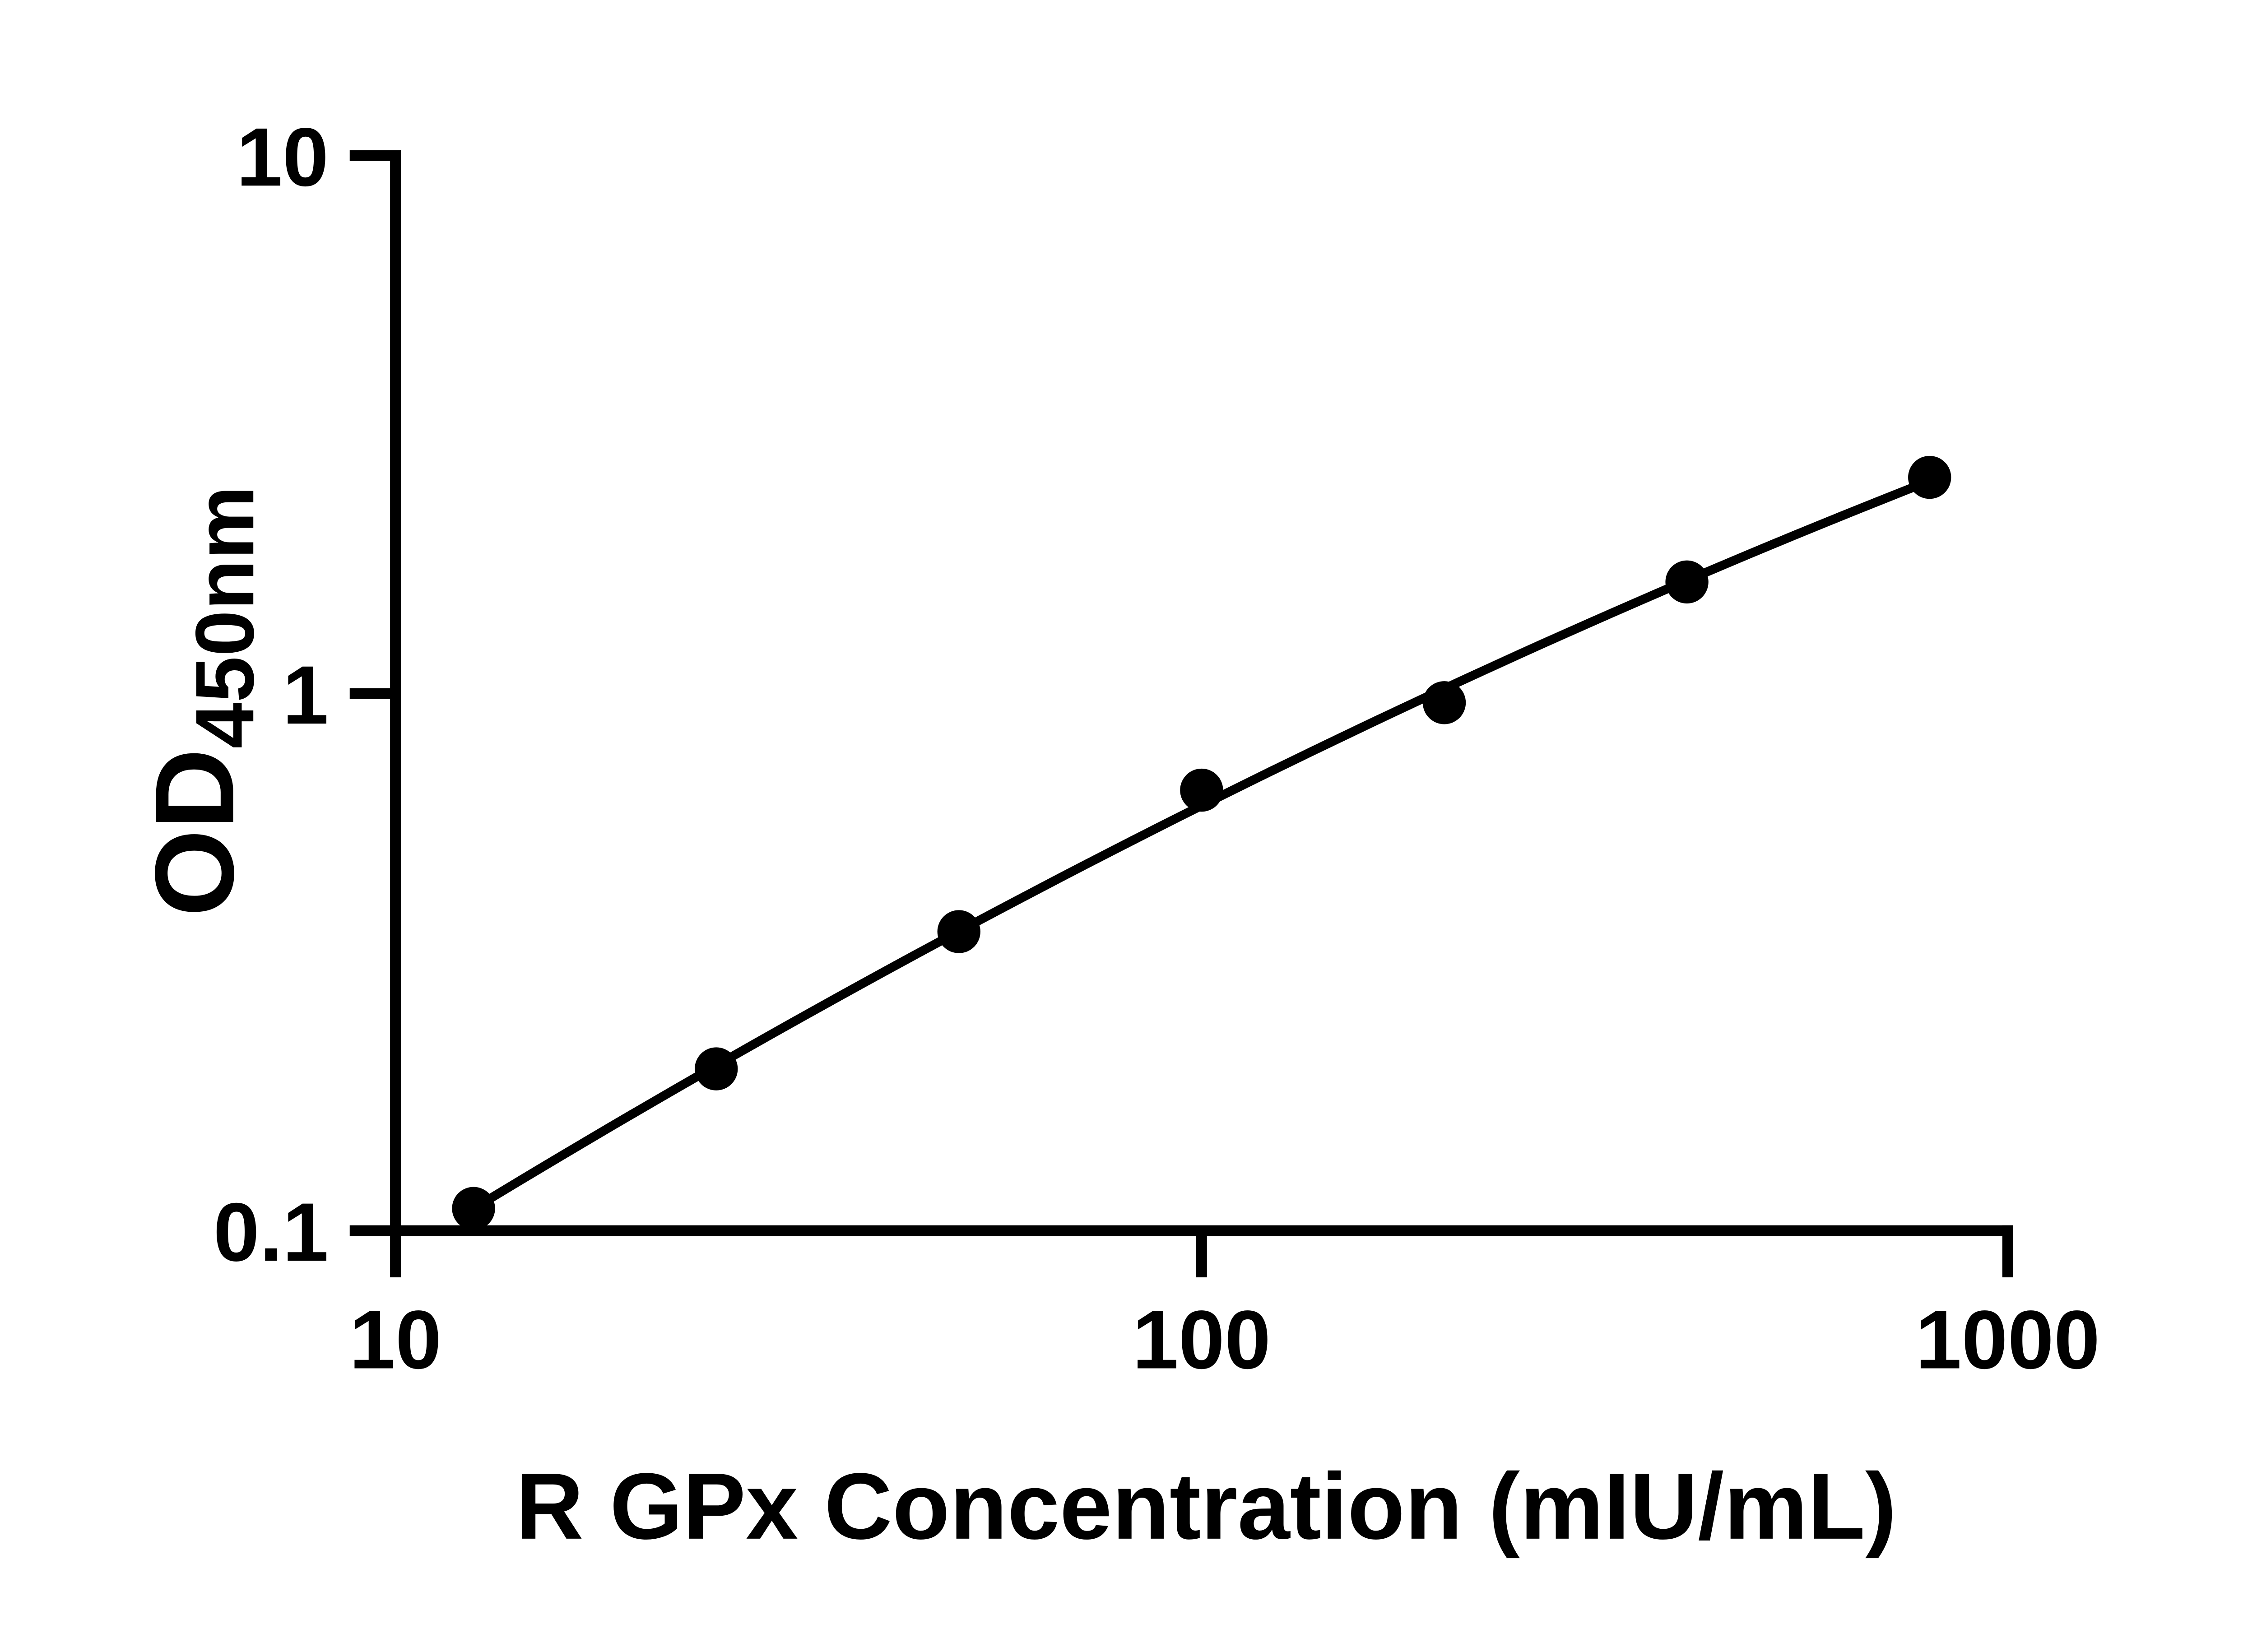 This screenshot has height=1652, width=2257. Describe the element at coordinates (283, 157) in the screenshot. I see `y-tick-label-10: 10` at that location.